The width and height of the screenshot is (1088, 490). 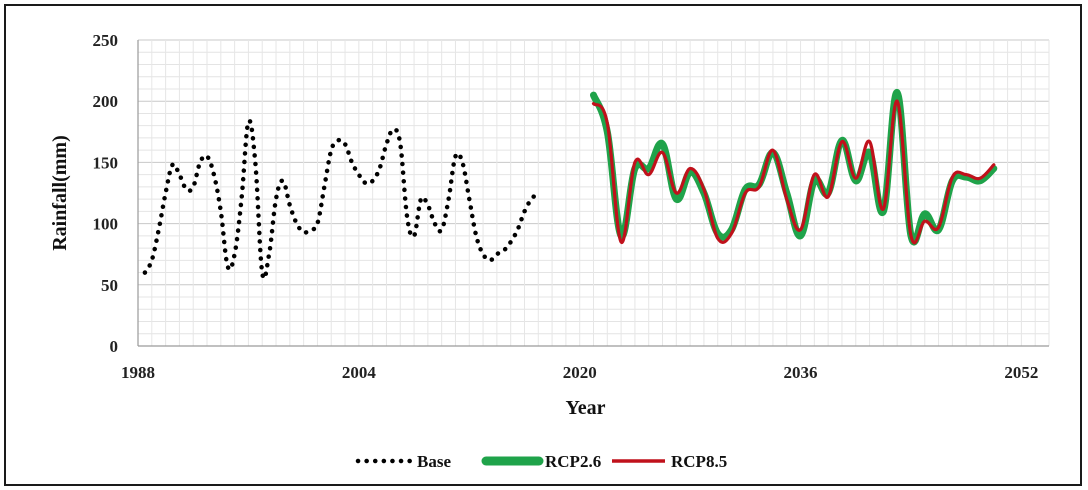 What do you see at coordinates (60, 193) in the screenshot?
I see `y-axis-title: Rainfall(mm)` at bounding box center [60, 193].